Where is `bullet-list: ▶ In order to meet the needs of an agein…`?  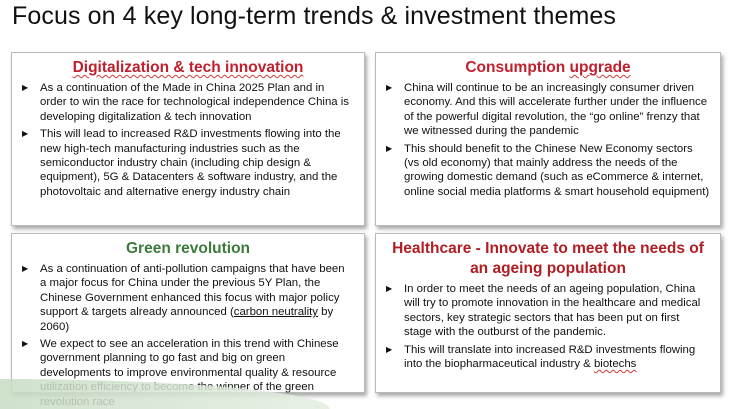 bullet-list: ▶ In order to meet the needs of an agein… is located at coordinates (548, 326).